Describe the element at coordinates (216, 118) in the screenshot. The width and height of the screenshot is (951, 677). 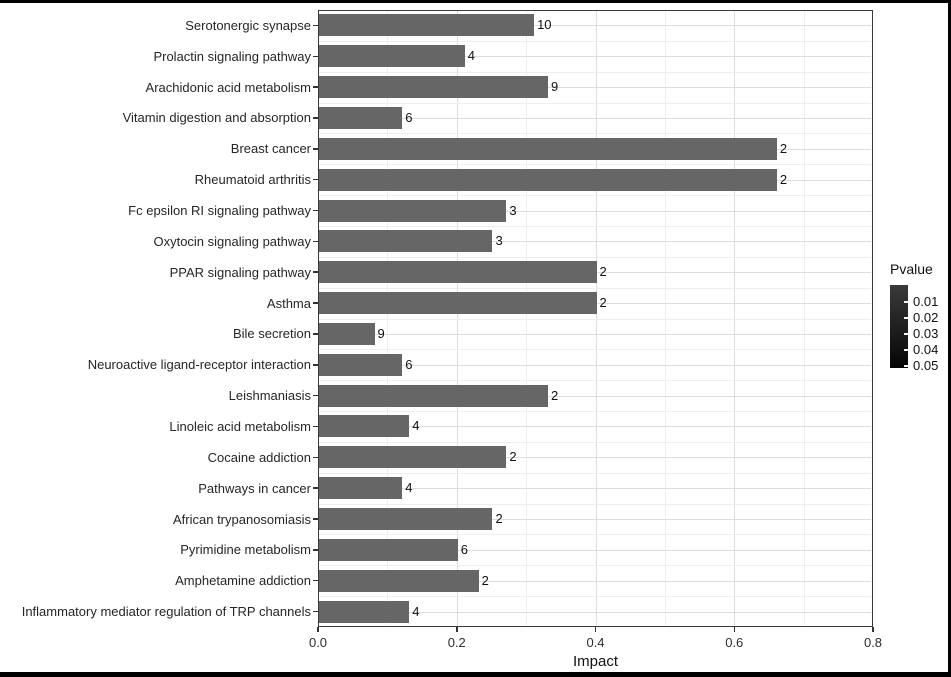
I see `category-label: Vitamin digestion and absorption` at that location.